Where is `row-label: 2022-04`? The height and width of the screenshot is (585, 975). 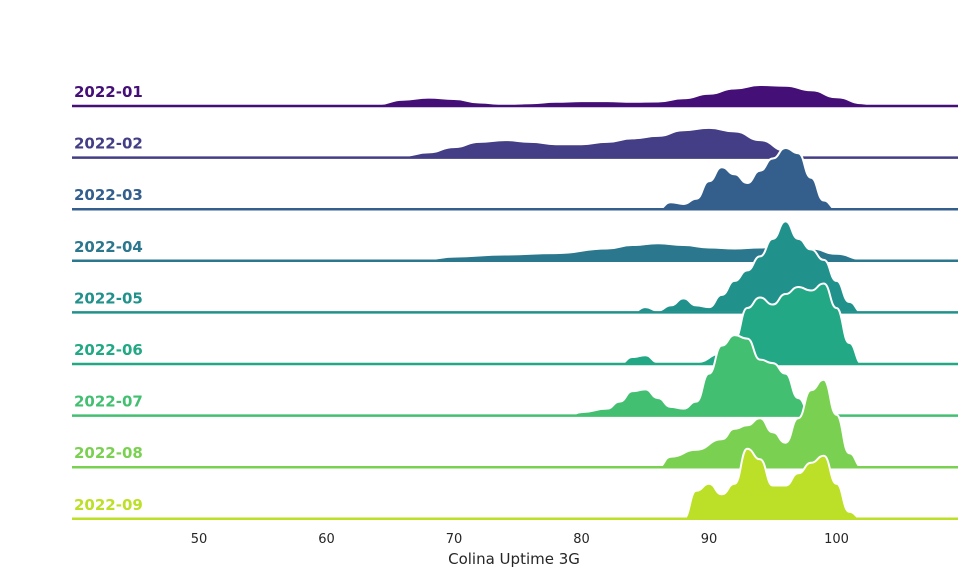 row-label: 2022-04 is located at coordinates (108, 247).